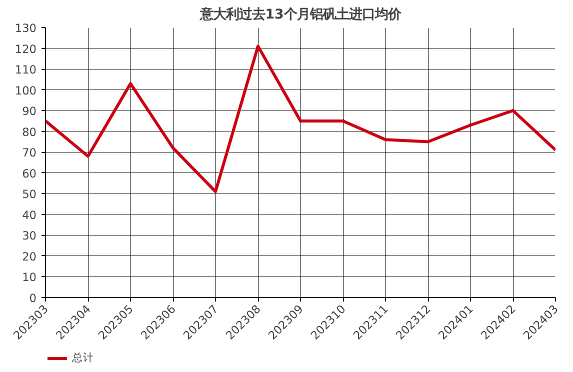  What do you see at coordinates (29, 194) in the screenshot?
I see `y-tick-label: 50` at bounding box center [29, 194].